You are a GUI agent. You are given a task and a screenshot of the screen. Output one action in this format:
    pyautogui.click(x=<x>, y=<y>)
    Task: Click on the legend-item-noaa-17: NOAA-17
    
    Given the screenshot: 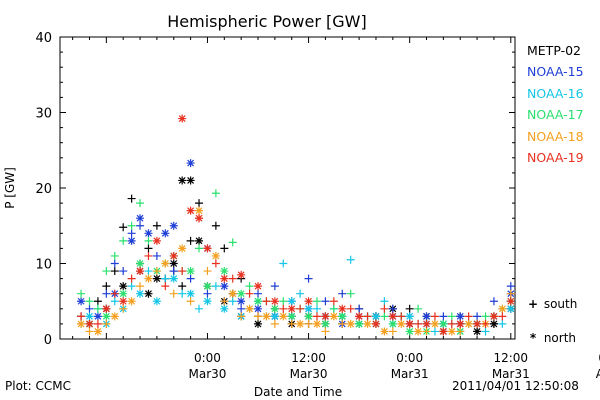 What is the action you would take?
    pyautogui.click(x=555, y=115)
    